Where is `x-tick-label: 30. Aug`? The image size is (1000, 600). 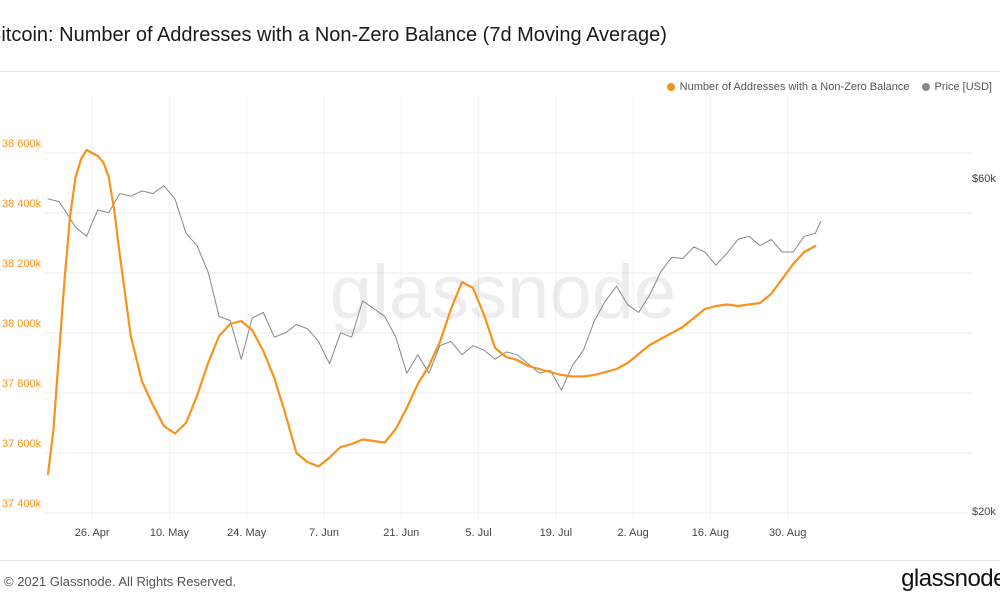 x-tick-label: 30. Aug is located at coordinates (787, 533).